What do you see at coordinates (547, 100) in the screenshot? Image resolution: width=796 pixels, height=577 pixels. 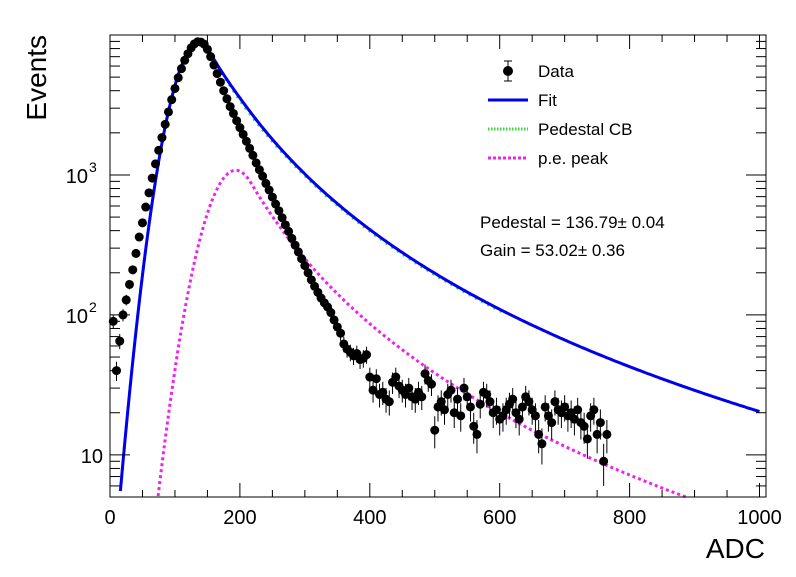 I see `legend-label: Fit` at bounding box center [547, 100].